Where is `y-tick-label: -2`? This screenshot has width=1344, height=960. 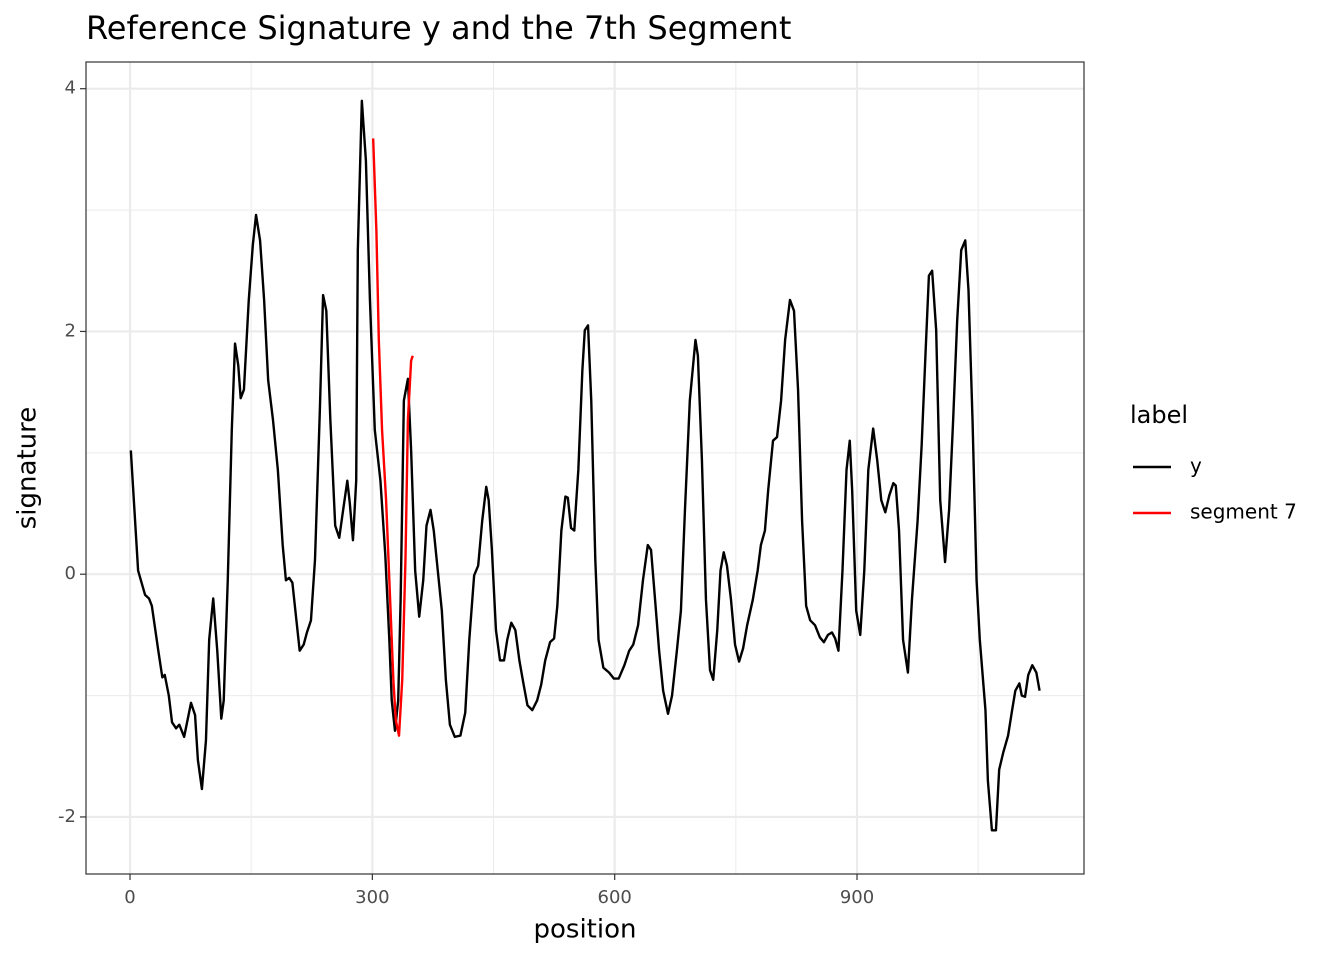
y-tick-label: -2 is located at coordinates (67, 816).